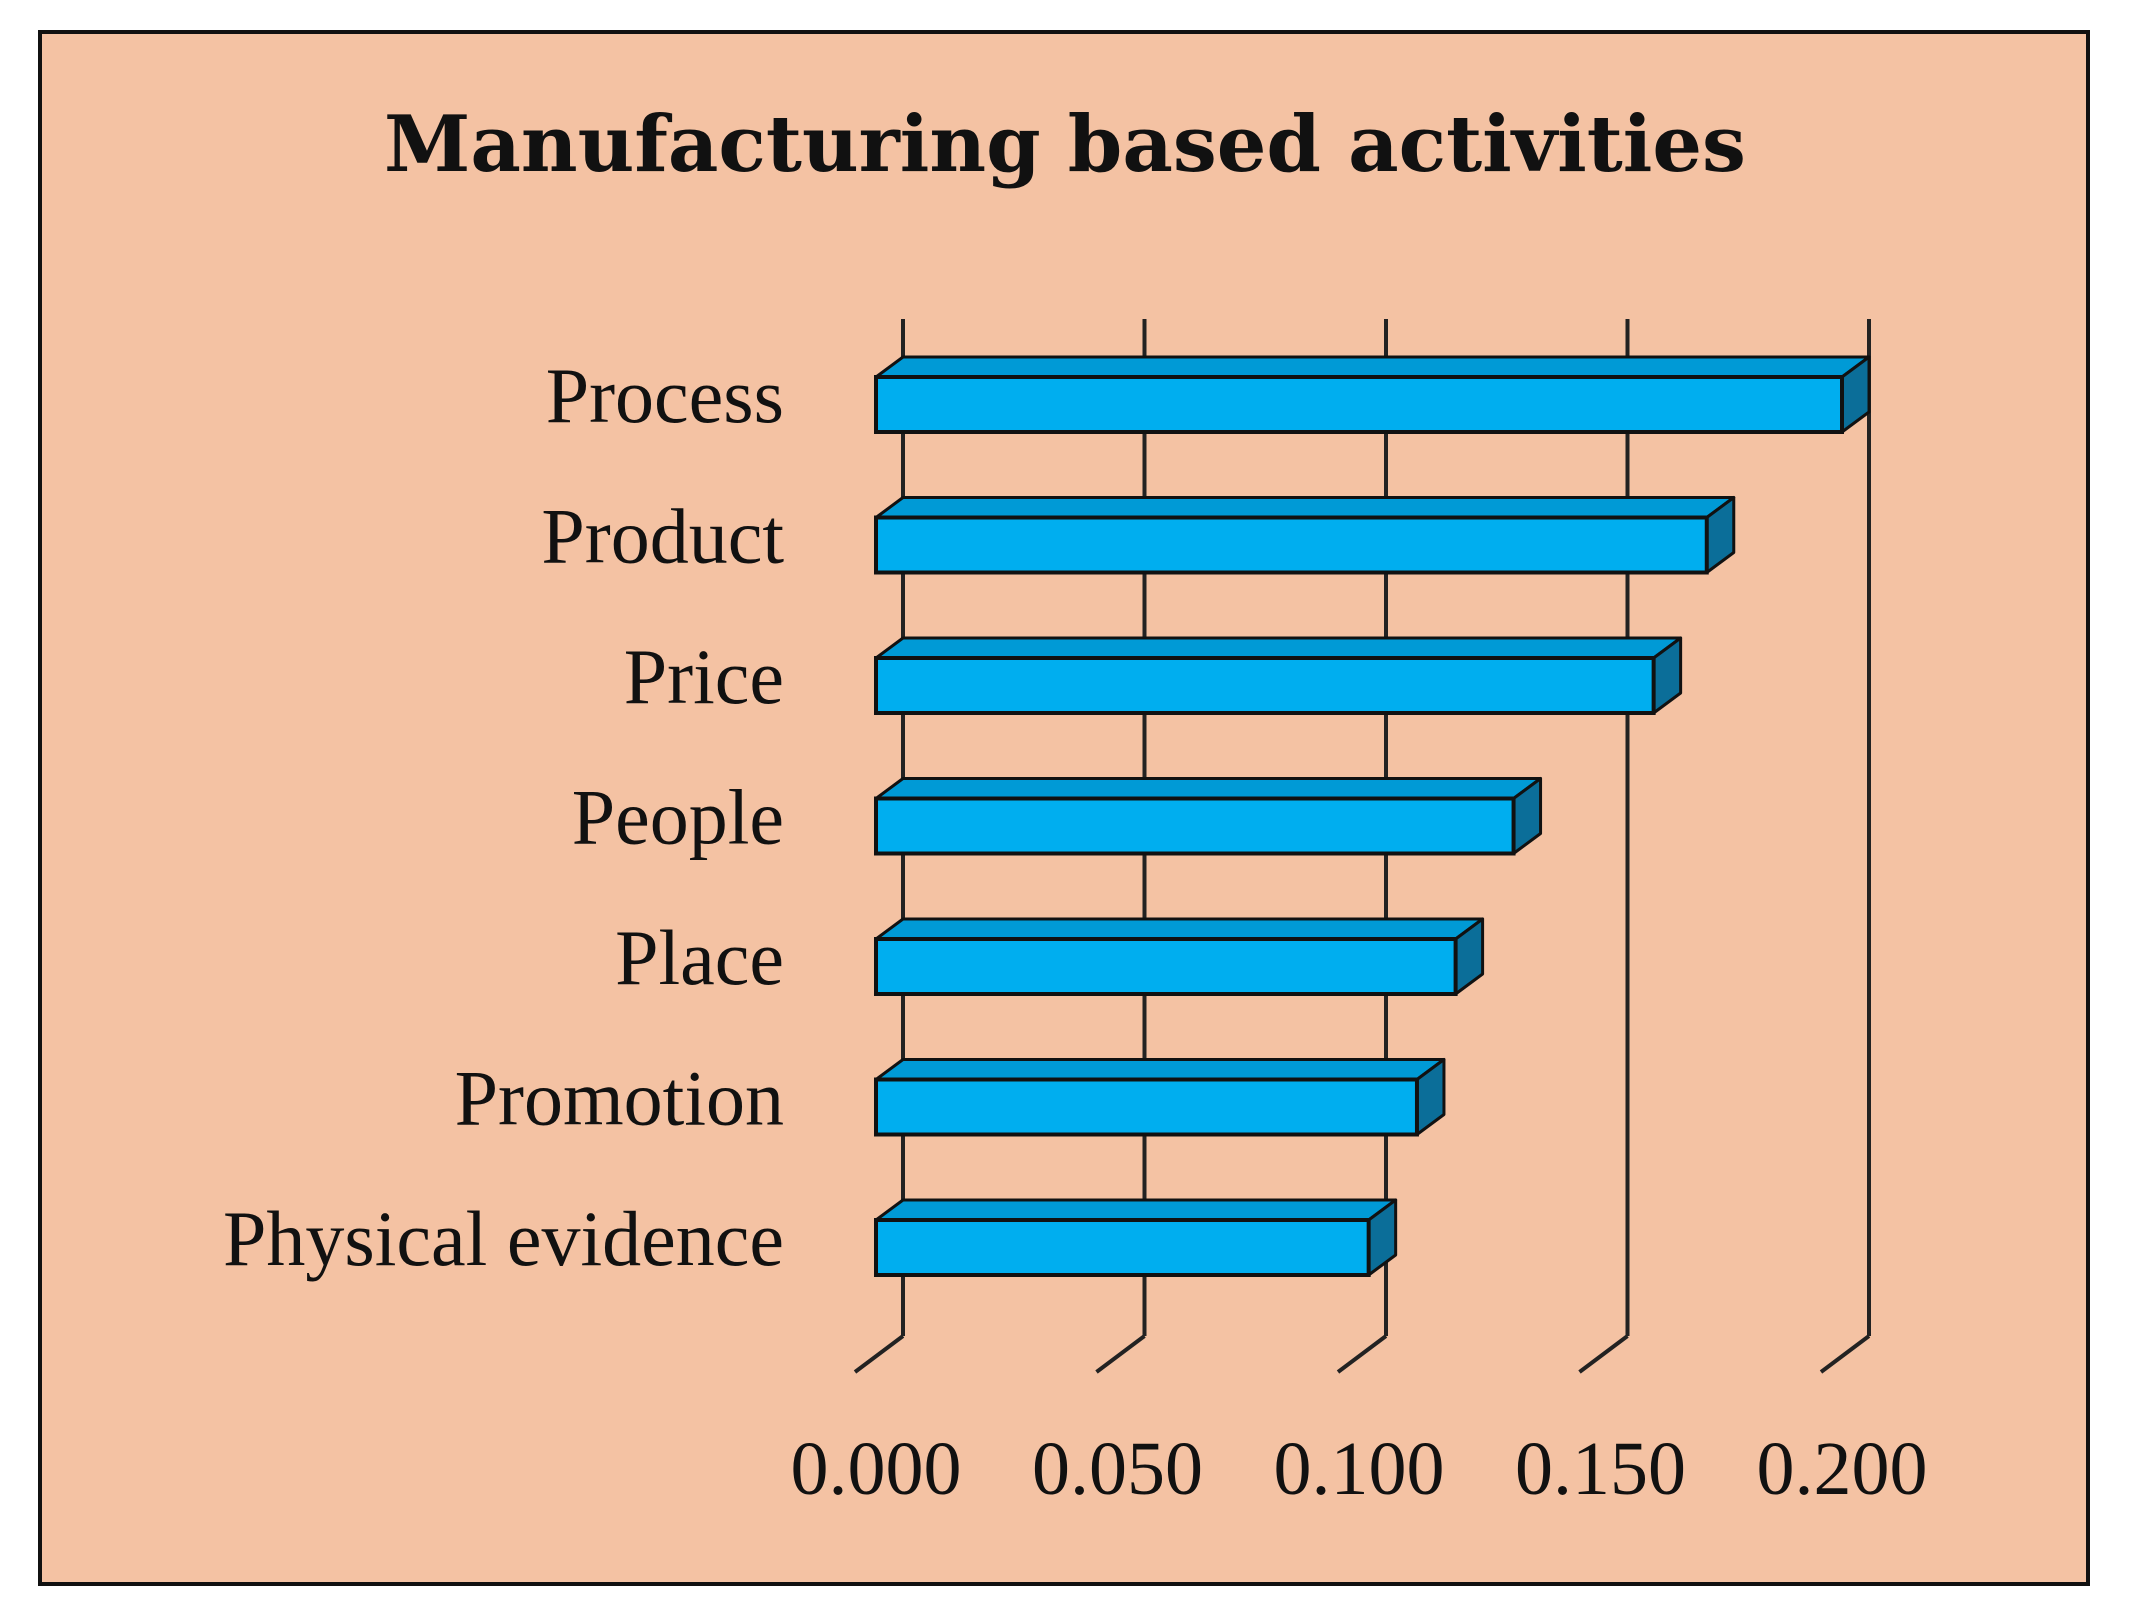 Image resolution: width=2129 pixels, height=1624 pixels. Describe the element at coordinates (699, 957) in the screenshot. I see `category-label: Place` at that location.